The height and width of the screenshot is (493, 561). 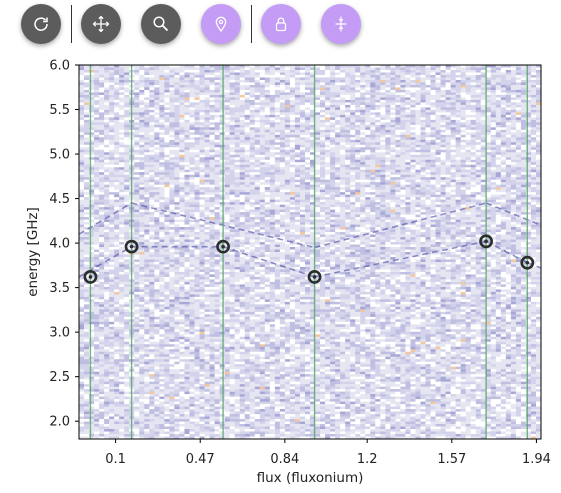 What do you see at coordinates (161, 24) in the screenshot?
I see `zoom-button` at bounding box center [161, 24].